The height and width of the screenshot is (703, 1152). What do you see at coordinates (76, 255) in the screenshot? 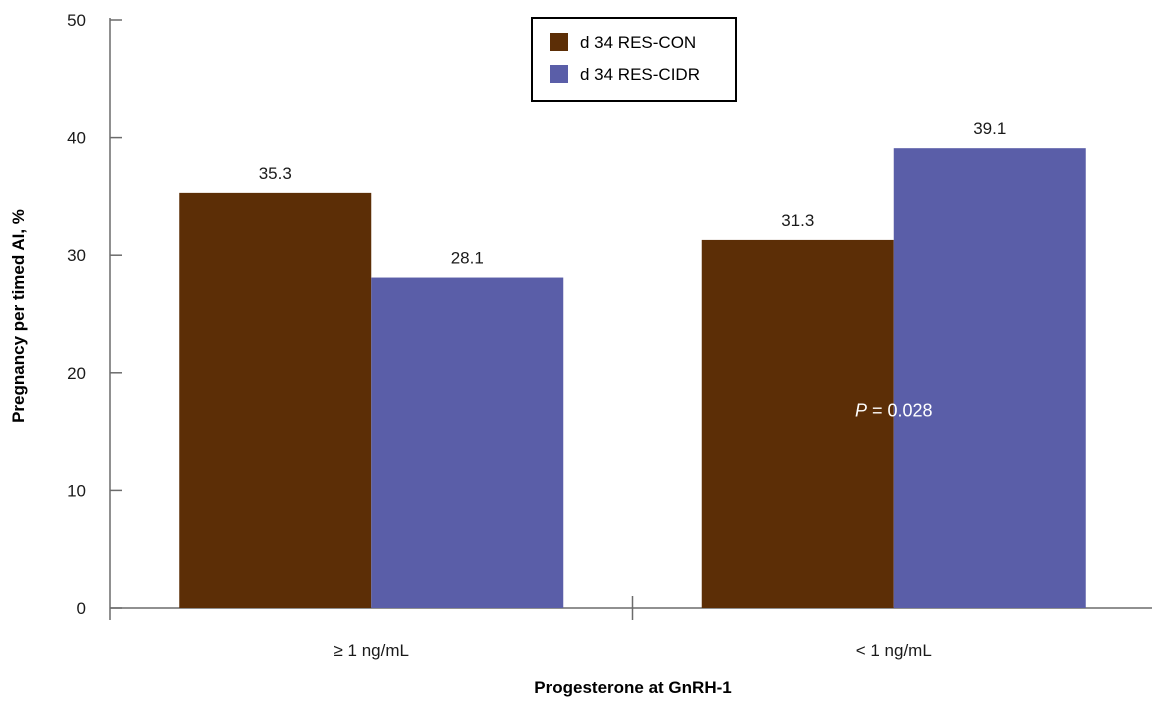
I see `y-tick-label: 30` at bounding box center [76, 255].